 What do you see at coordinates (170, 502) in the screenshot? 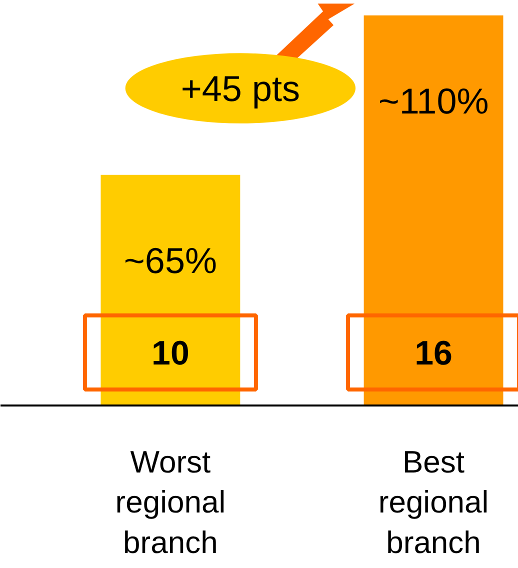
I see `x-tick-label: Worst regional branch` at bounding box center [170, 502].